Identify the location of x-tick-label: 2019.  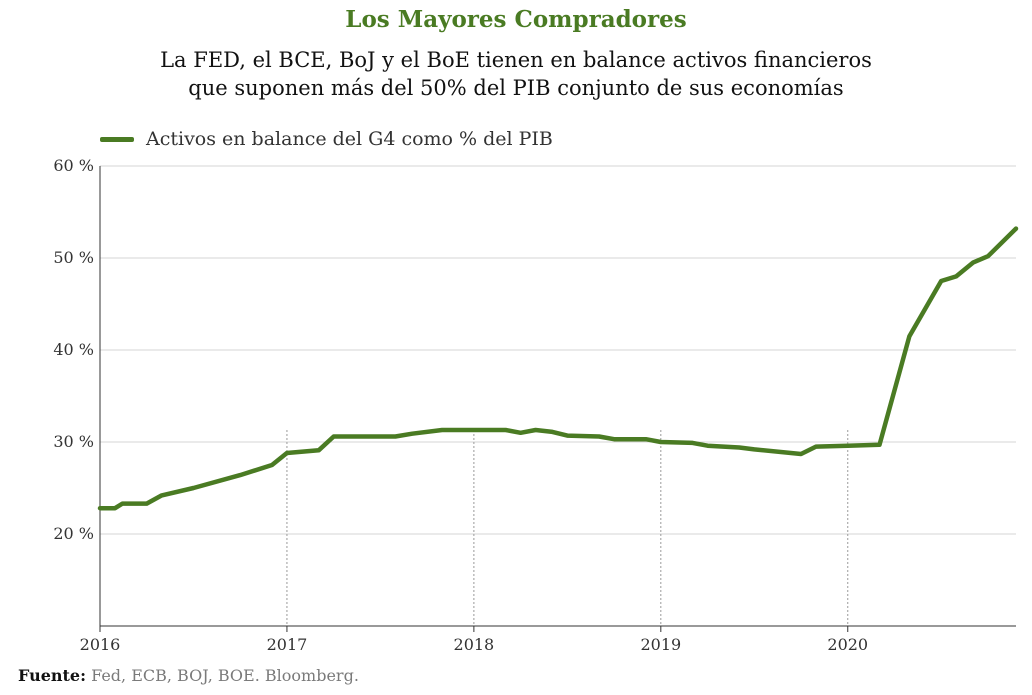
(660, 644).